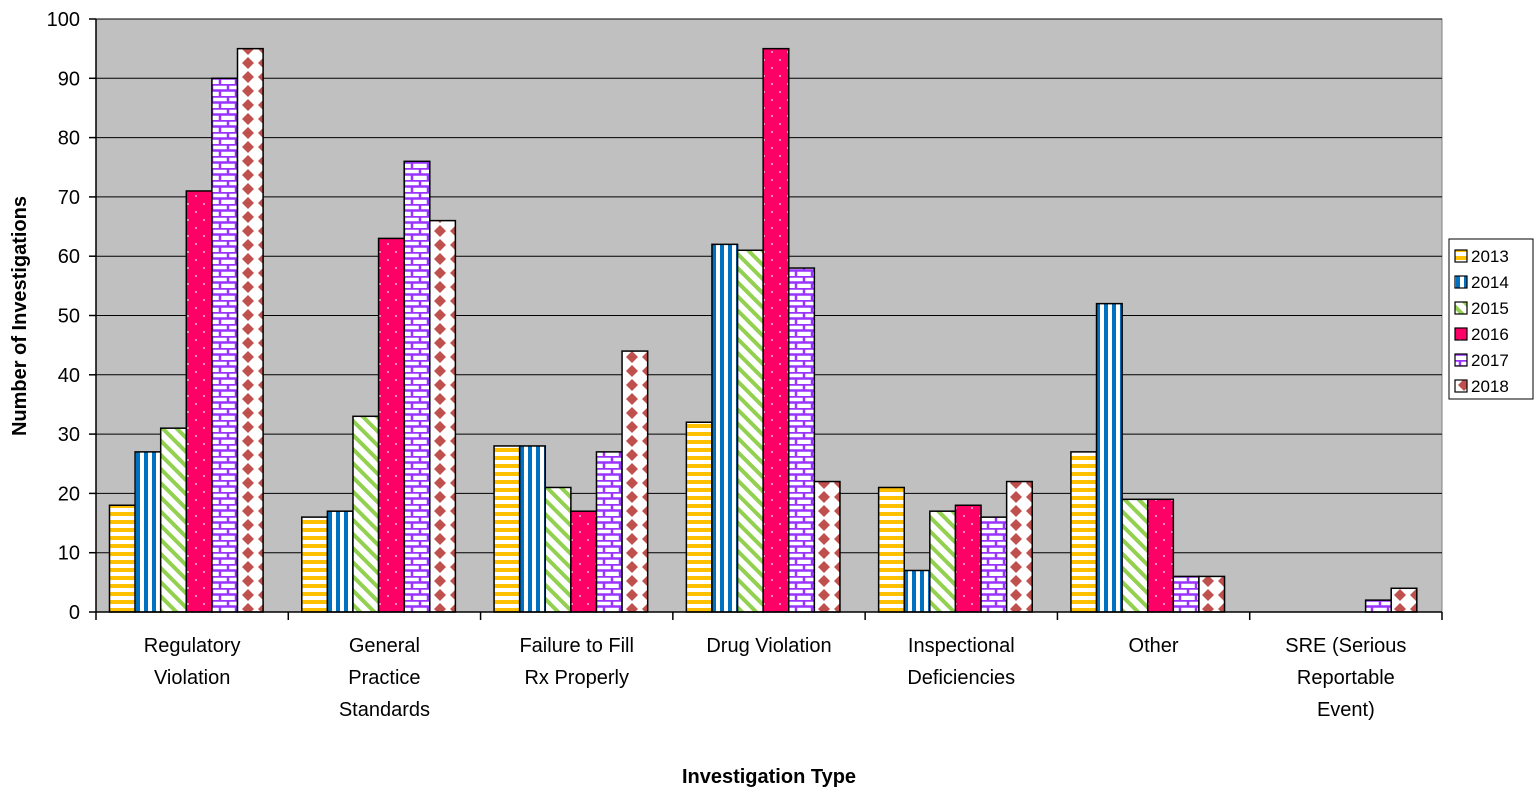  What do you see at coordinates (69, 139) in the screenshot?
I see `y-tick-label: 80` at bounding box center [69, 139].